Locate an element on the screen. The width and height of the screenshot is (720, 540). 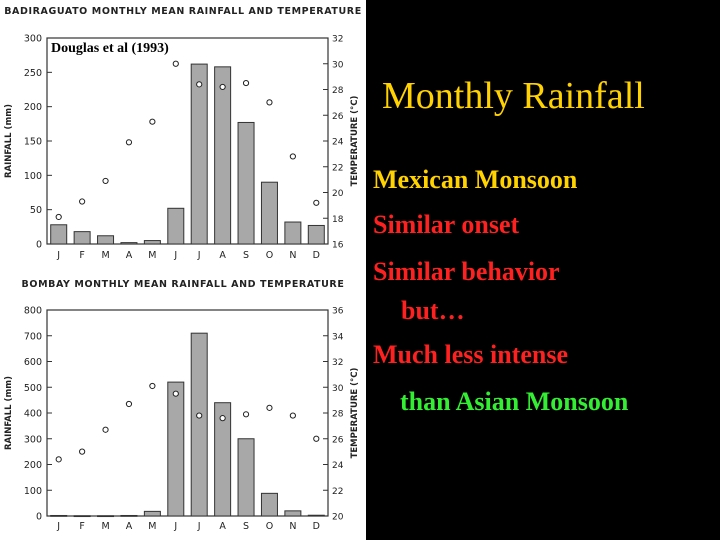
y-tick-label: 500 is located at coordinates (33, 388).